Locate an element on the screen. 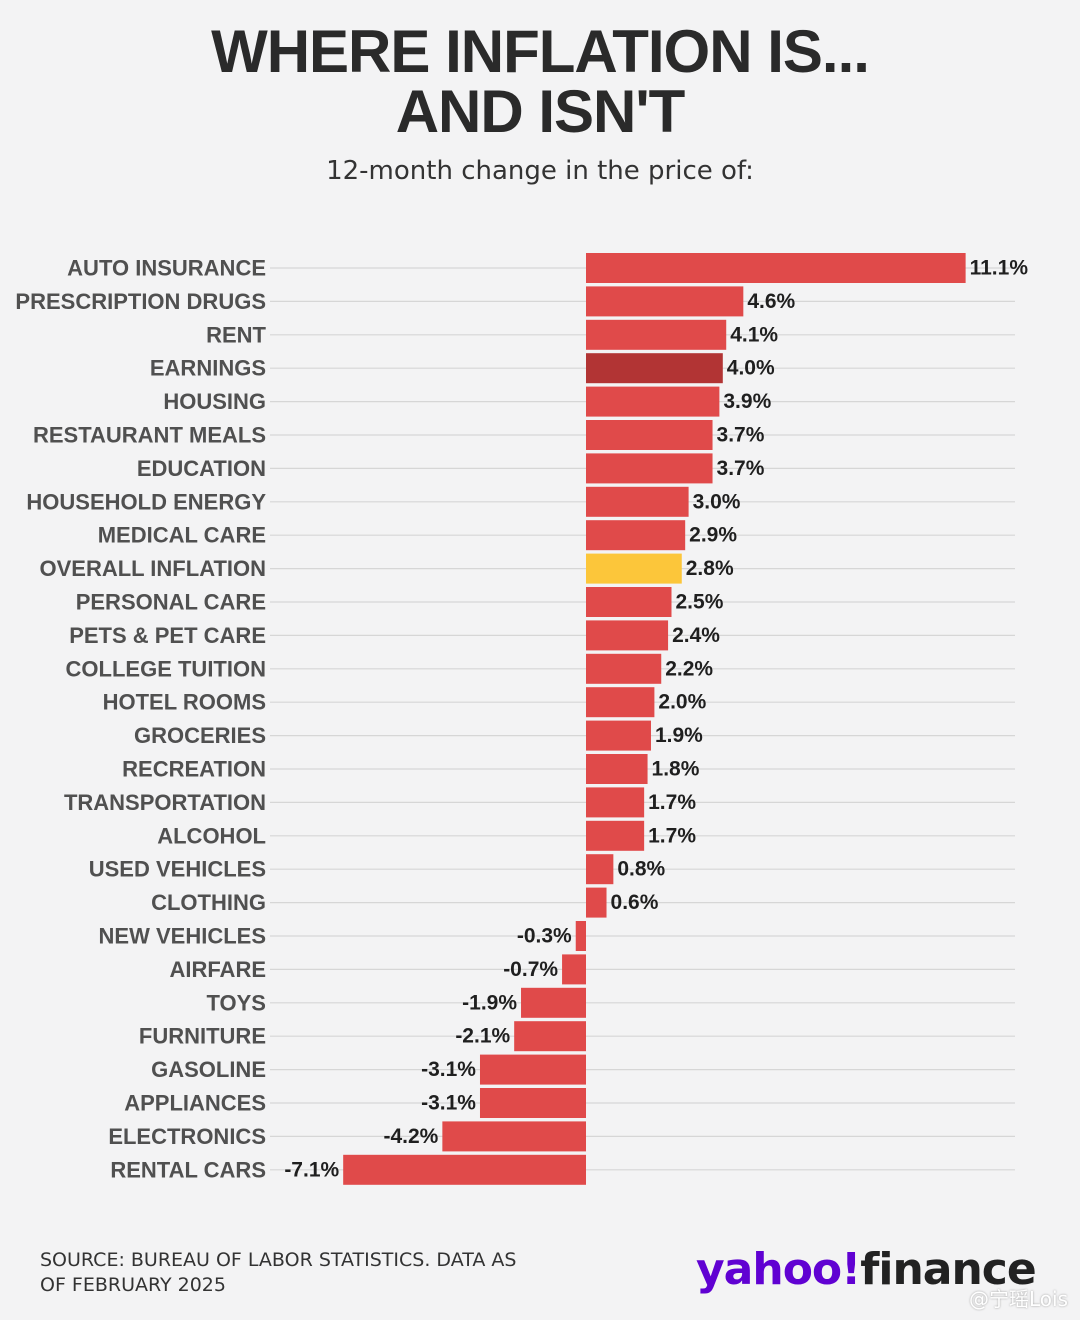 The height and width of the screenshot is (1320, 1080). value-label: 2.8% is located at coordinates (710, 568).